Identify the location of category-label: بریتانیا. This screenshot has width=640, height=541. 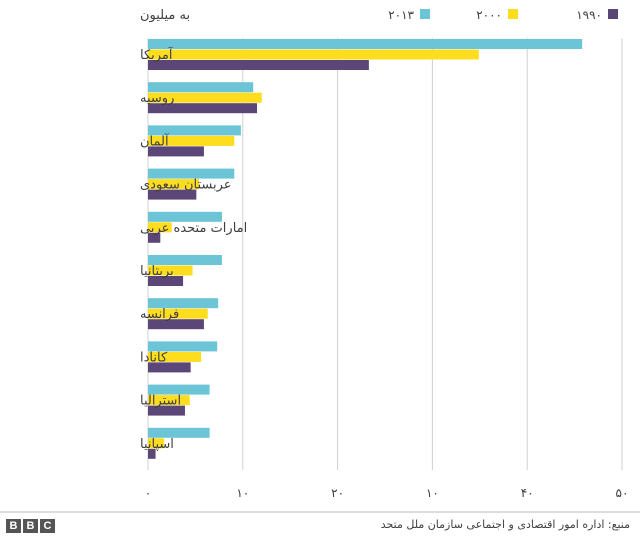
(157, 271).